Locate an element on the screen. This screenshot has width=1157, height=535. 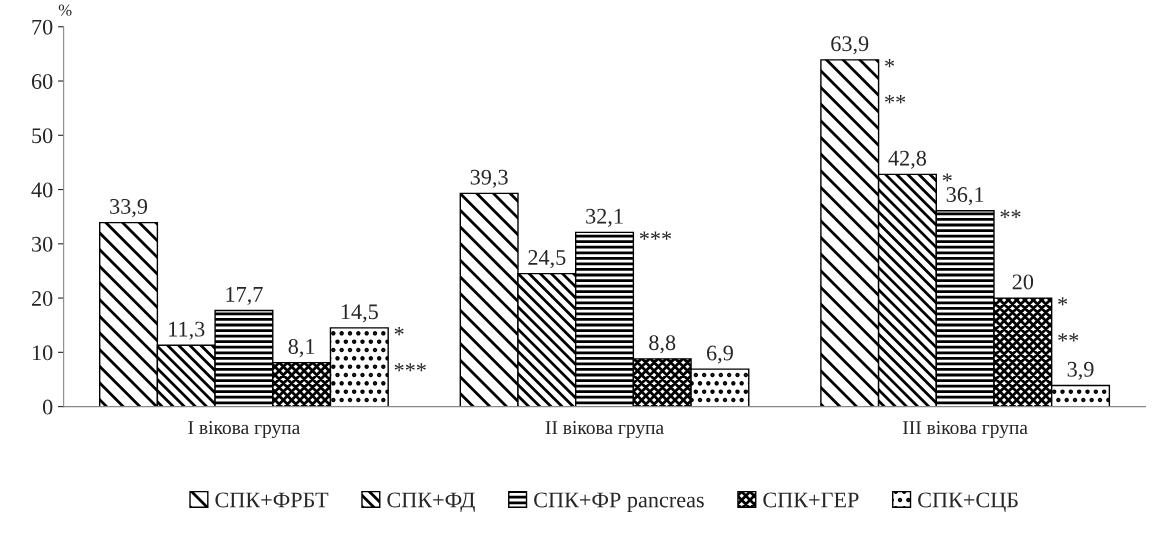
data-label: 14,5 is located at coordinates (359, 313).